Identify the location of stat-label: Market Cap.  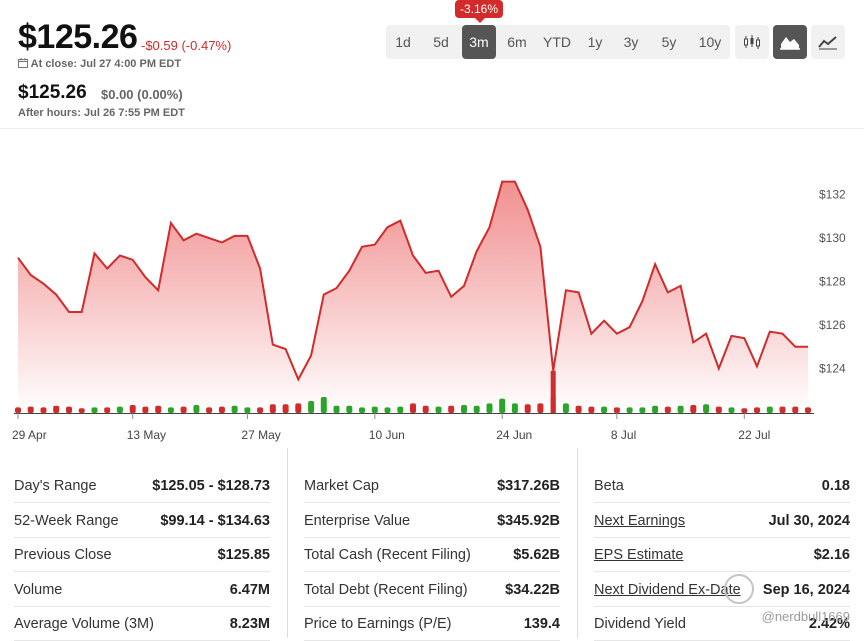
(341, 486).